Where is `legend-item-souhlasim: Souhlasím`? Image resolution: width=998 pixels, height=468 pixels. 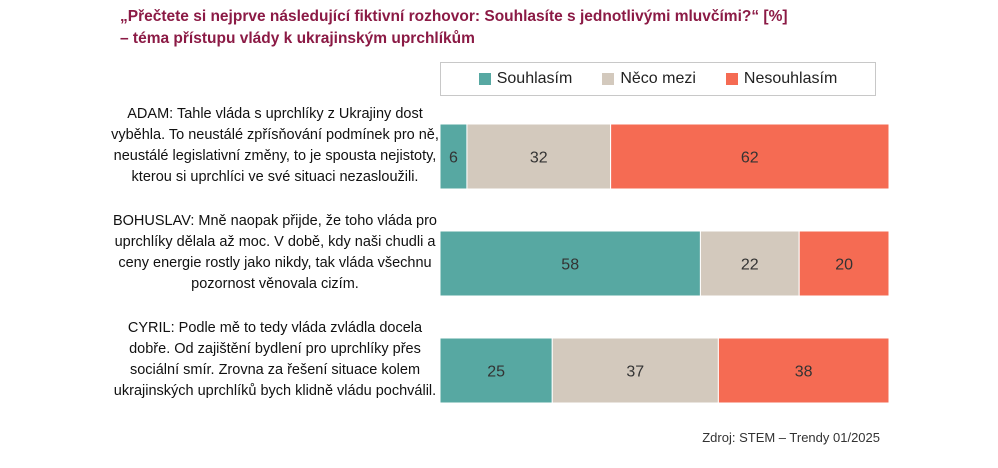
legend-item-souhlasim: Souhlasím is located at coordinates (525, 79).